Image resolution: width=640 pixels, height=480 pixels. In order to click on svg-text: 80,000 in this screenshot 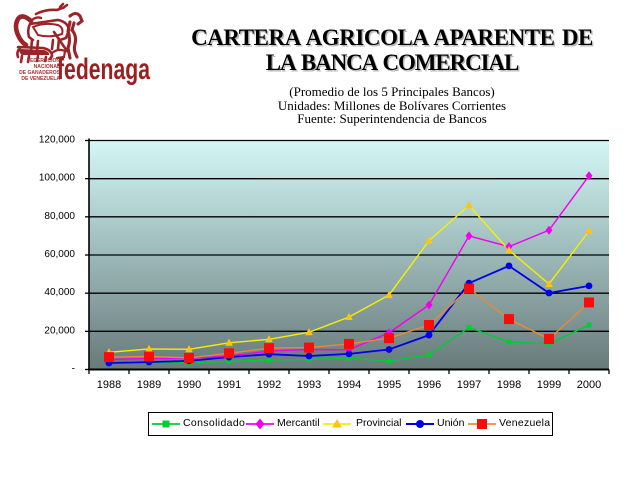, I will do `click(59, 216)`.